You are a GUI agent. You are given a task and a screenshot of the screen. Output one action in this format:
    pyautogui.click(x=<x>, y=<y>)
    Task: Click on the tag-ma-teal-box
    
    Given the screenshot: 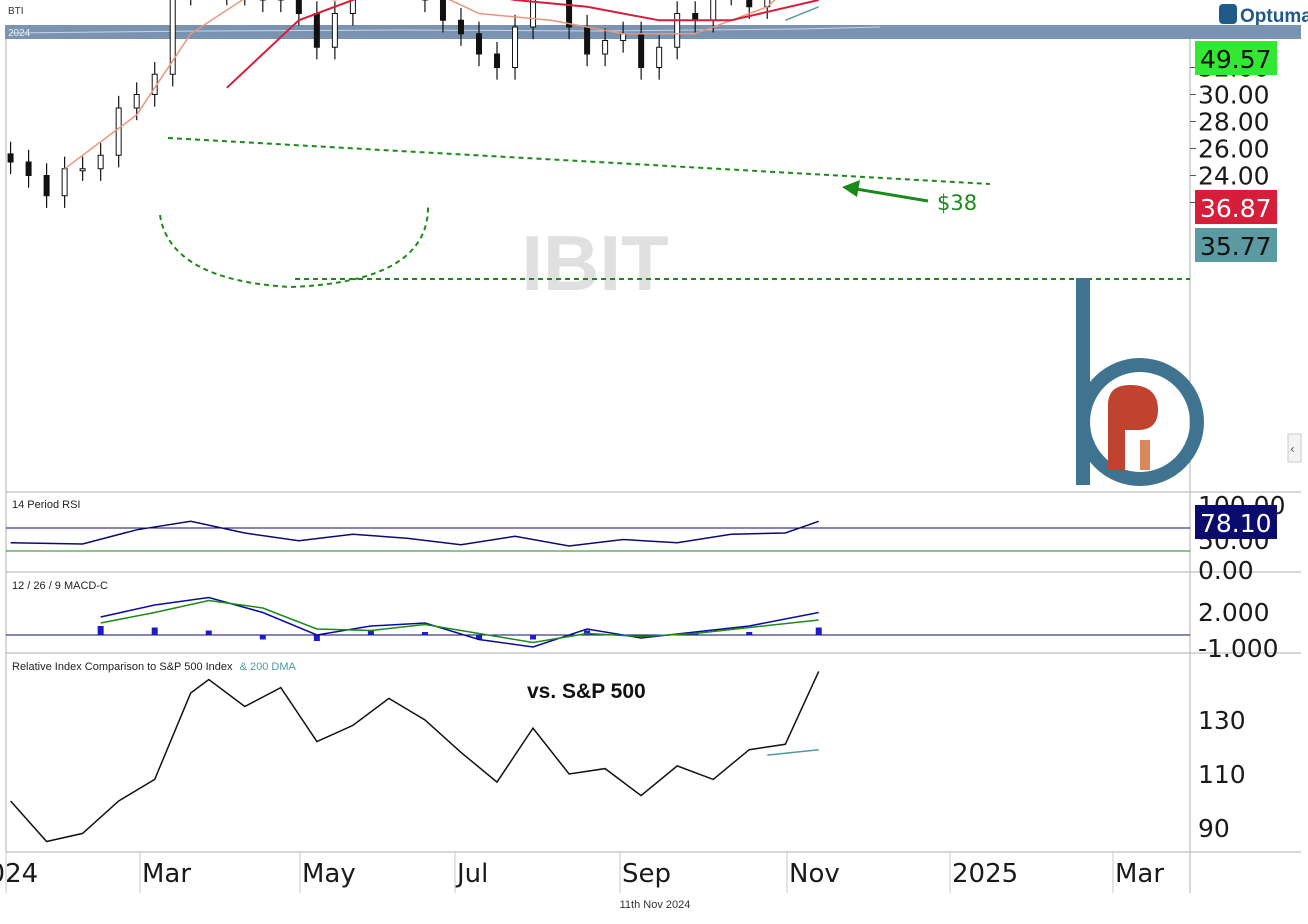 What is the action you would take?
    pyautogui.click(x=1236, y=245)
    